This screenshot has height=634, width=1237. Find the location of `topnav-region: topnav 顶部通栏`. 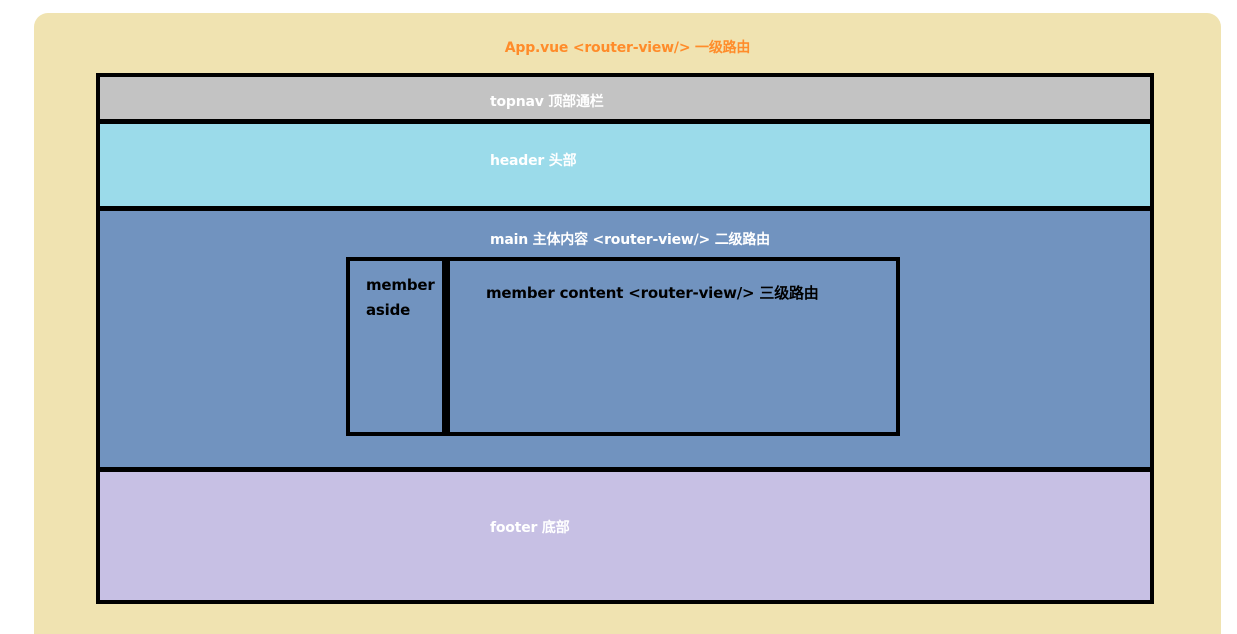

topnav-region: topnav 顶部通栏 is located at coordinates (625, 98).